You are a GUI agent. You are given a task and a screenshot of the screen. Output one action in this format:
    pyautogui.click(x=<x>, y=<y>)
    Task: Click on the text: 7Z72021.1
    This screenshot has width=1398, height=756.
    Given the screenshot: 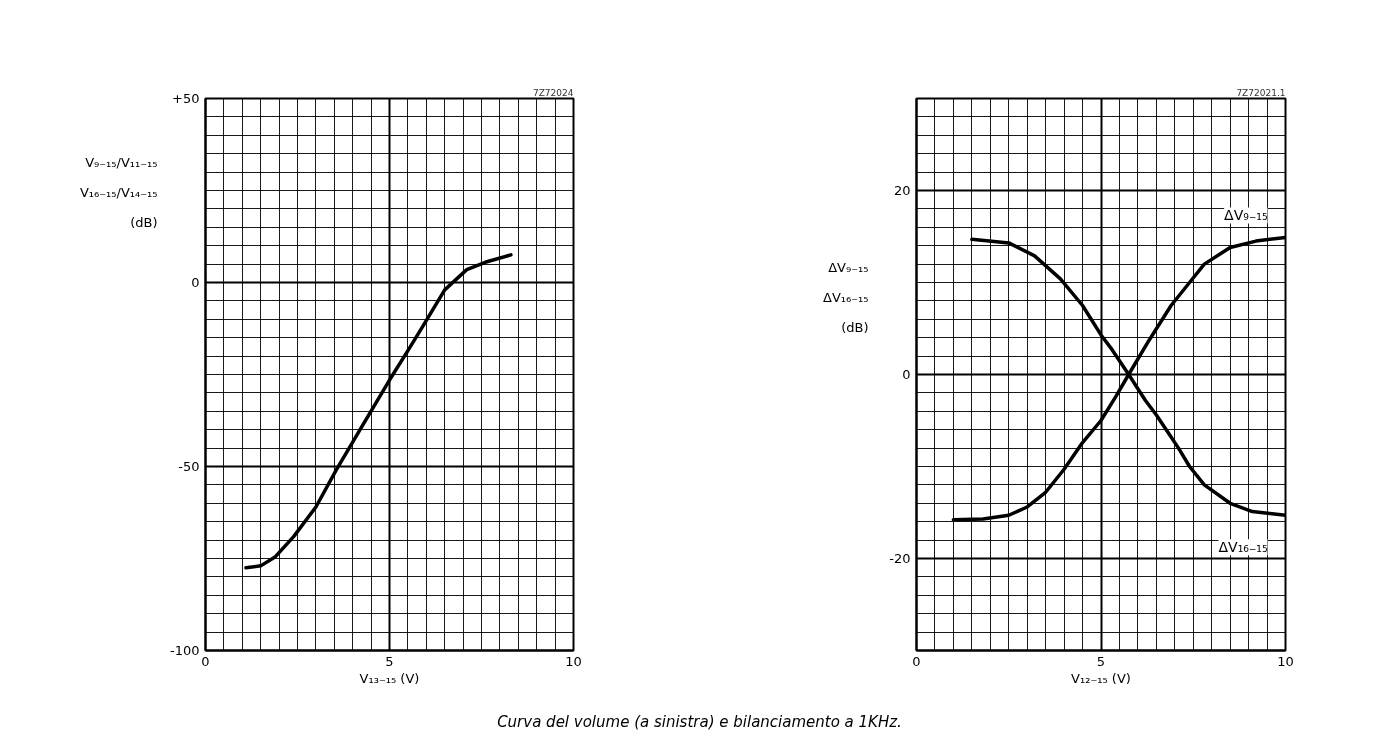 What is the action you would take?
    pyautogui.click(x=1261, y=92)
    